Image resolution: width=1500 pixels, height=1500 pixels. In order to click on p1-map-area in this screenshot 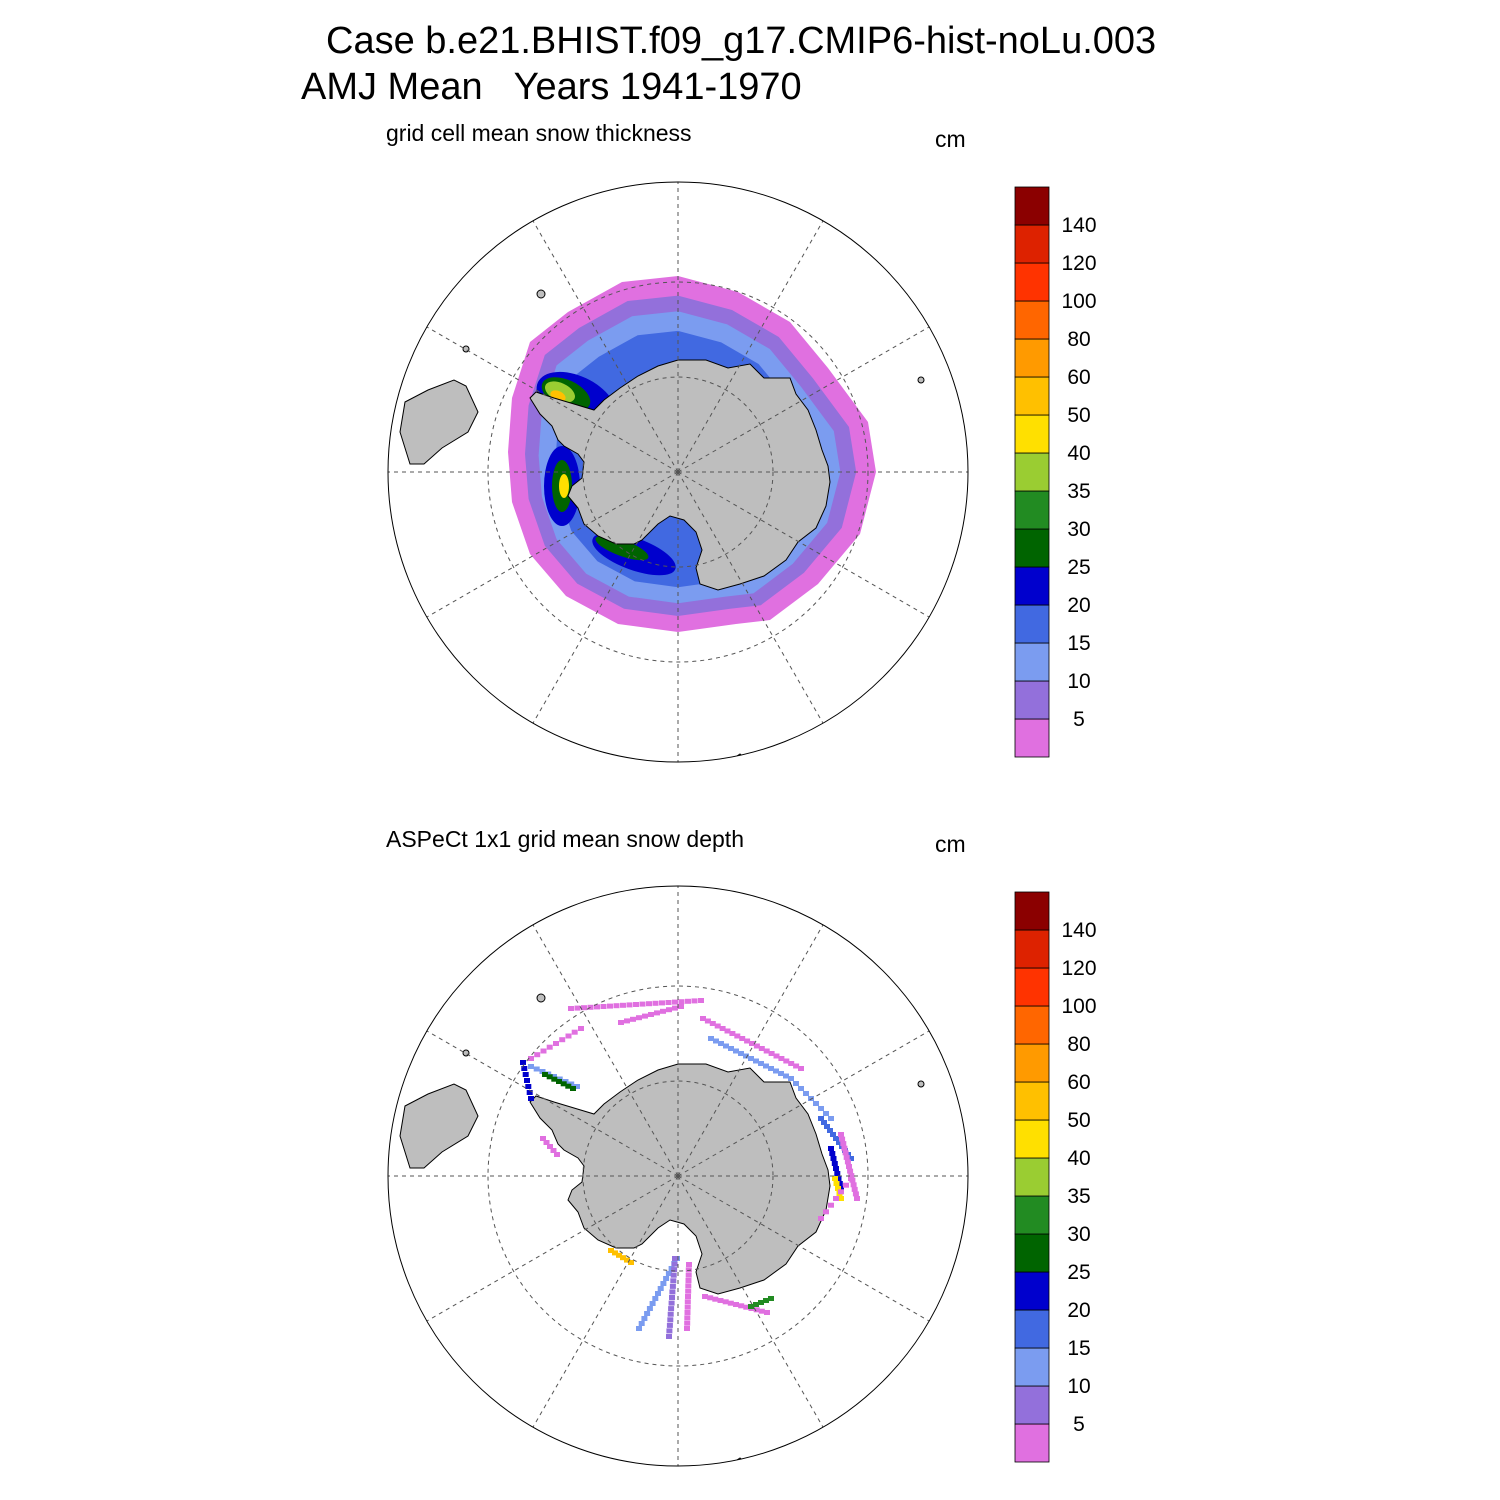, I will do `click(662, 519)`.